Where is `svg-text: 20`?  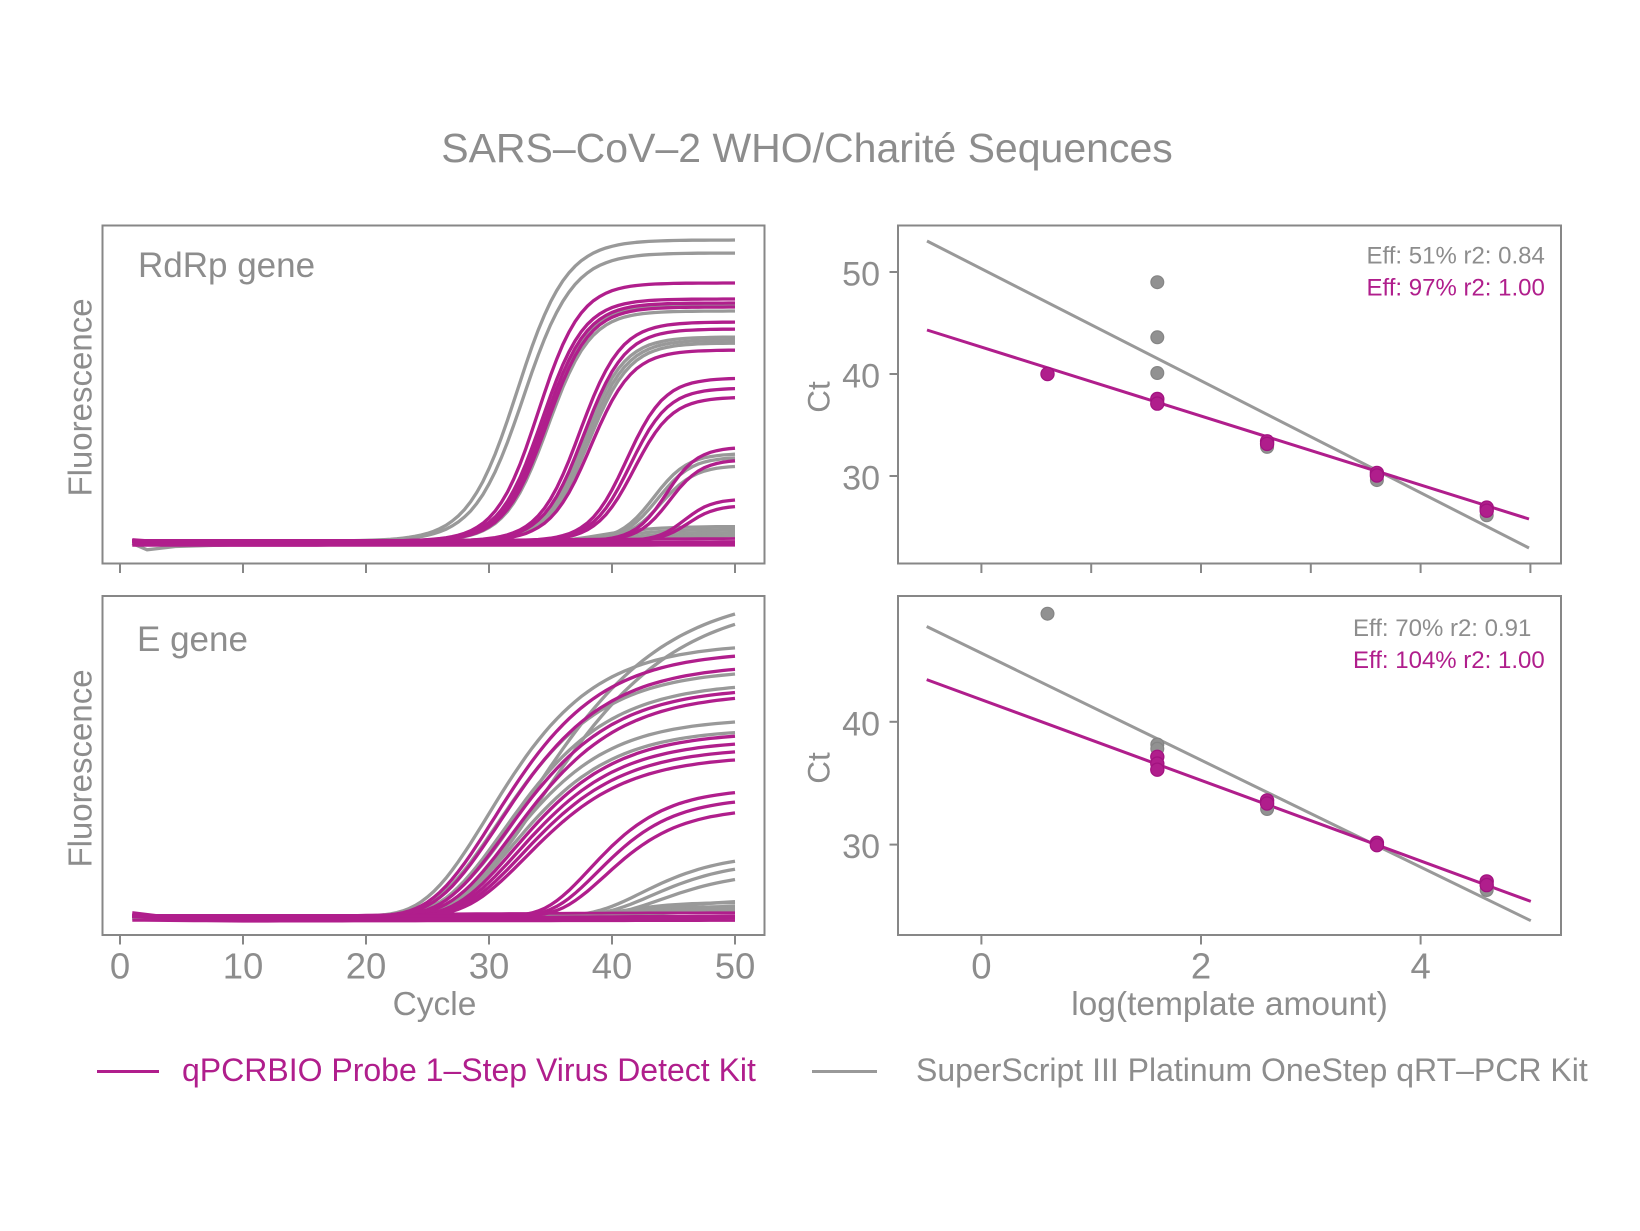
svg-text: 20 is located at coordinates (366, 966).